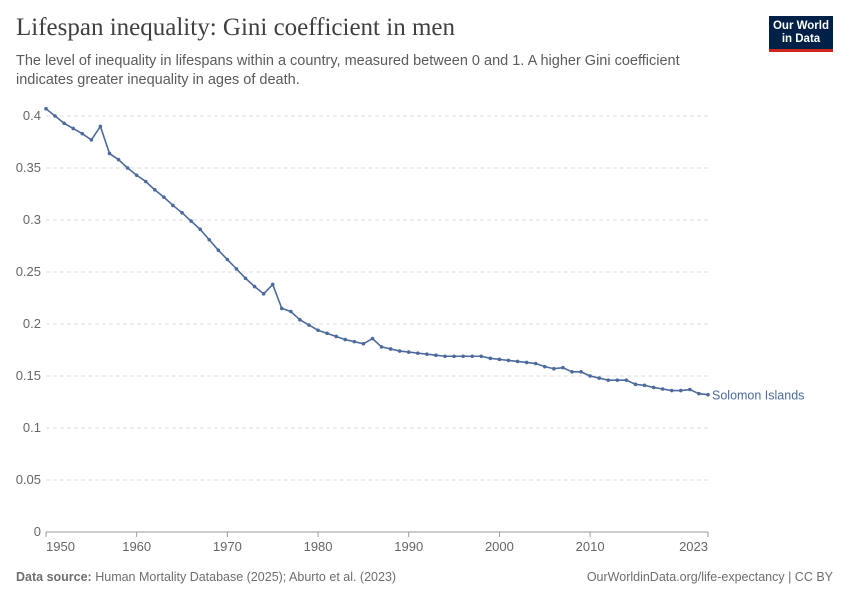 This screenshot has width=850, height=600. I want to click on x-tick-label: 1970, so click(227, 546).